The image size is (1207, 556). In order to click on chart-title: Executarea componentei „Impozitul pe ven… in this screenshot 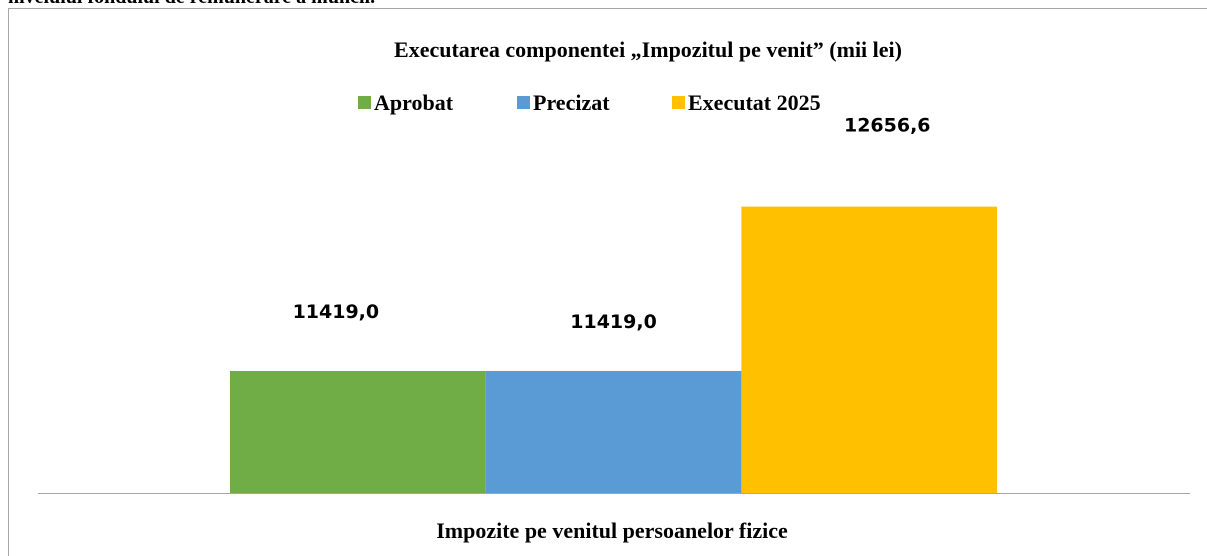, I will do `click(648, 49)`.